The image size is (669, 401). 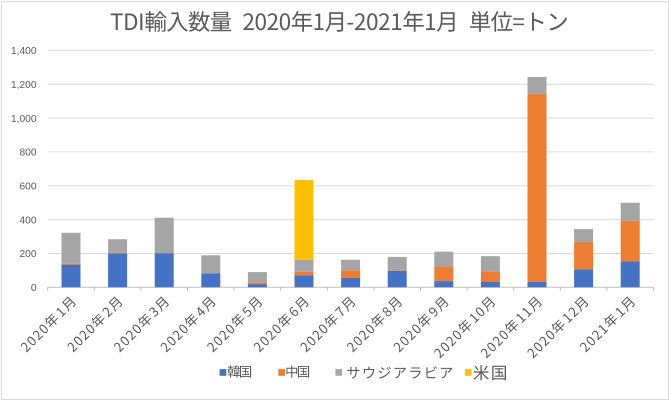 I want to click on svg-text: 400, so click(x=28, y=220).